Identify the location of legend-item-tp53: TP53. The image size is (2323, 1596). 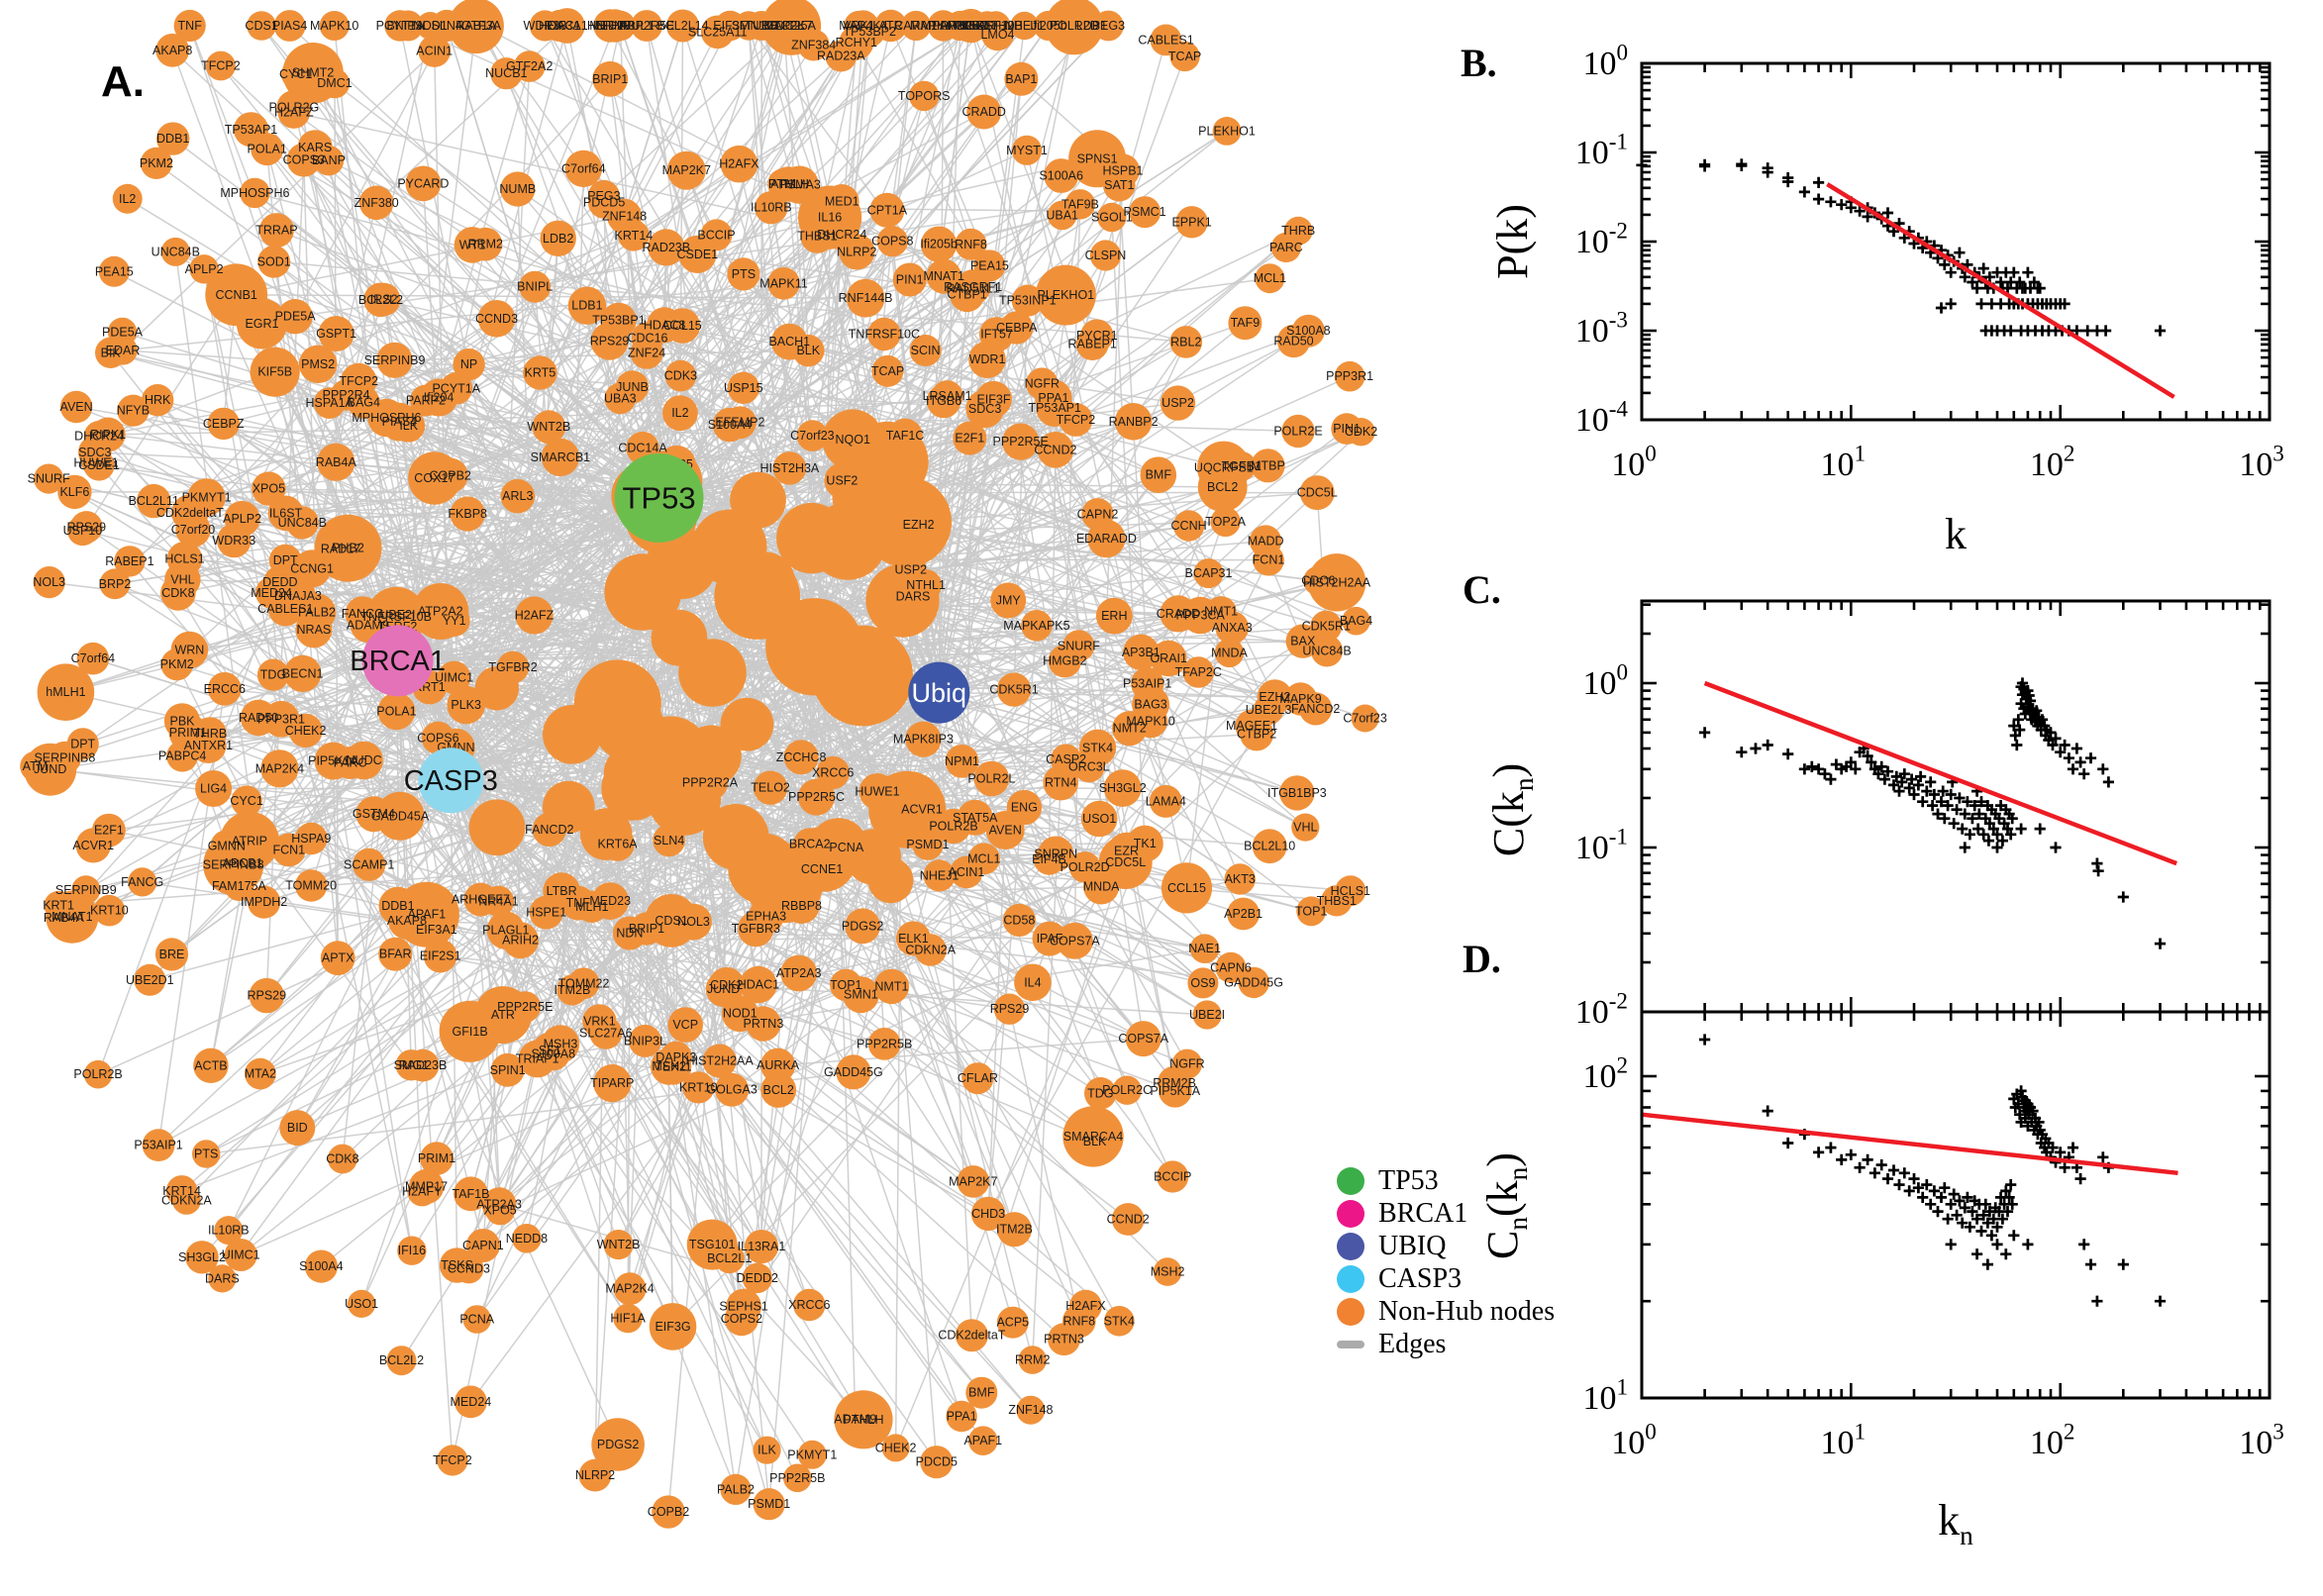
(1446, 1180).